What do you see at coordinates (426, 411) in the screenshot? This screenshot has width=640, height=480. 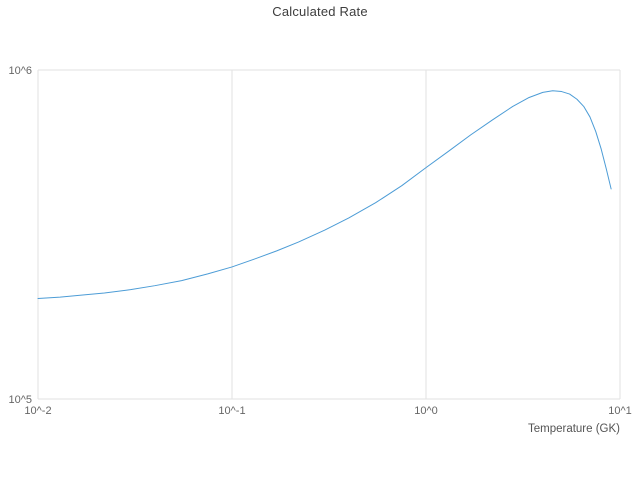 I see `x-tick-label: 10^0` at bounding box center [426, 411].